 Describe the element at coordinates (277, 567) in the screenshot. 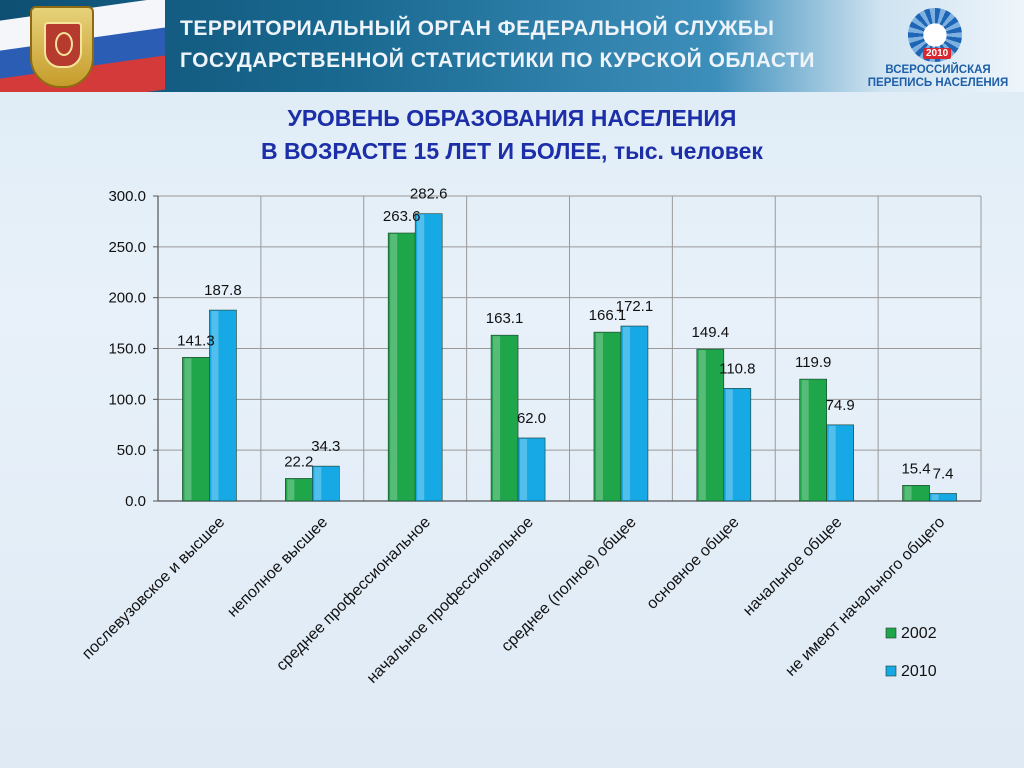

I see `category-label: неполное высшее` at that location.